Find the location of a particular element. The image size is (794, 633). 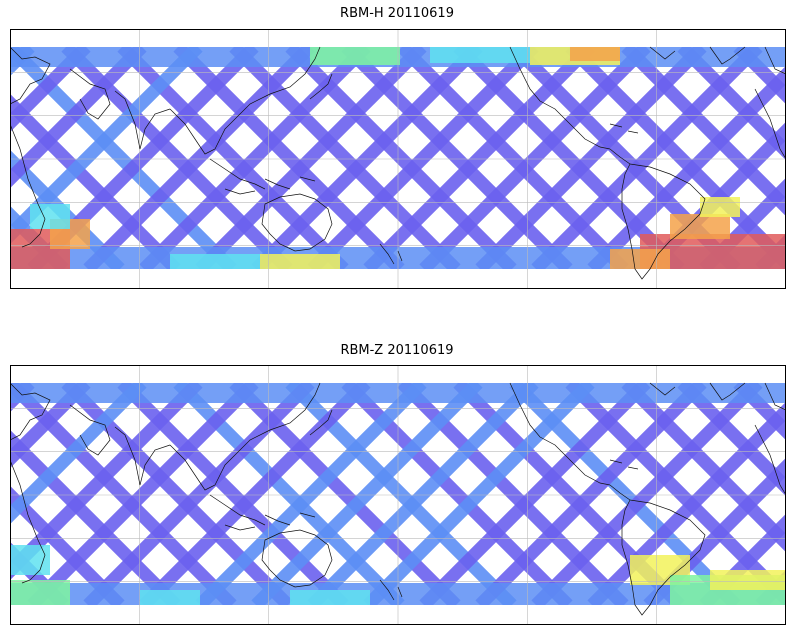

panel-title-rbm-h: RBM-H 20110619 is located at coordinates (397, 13).